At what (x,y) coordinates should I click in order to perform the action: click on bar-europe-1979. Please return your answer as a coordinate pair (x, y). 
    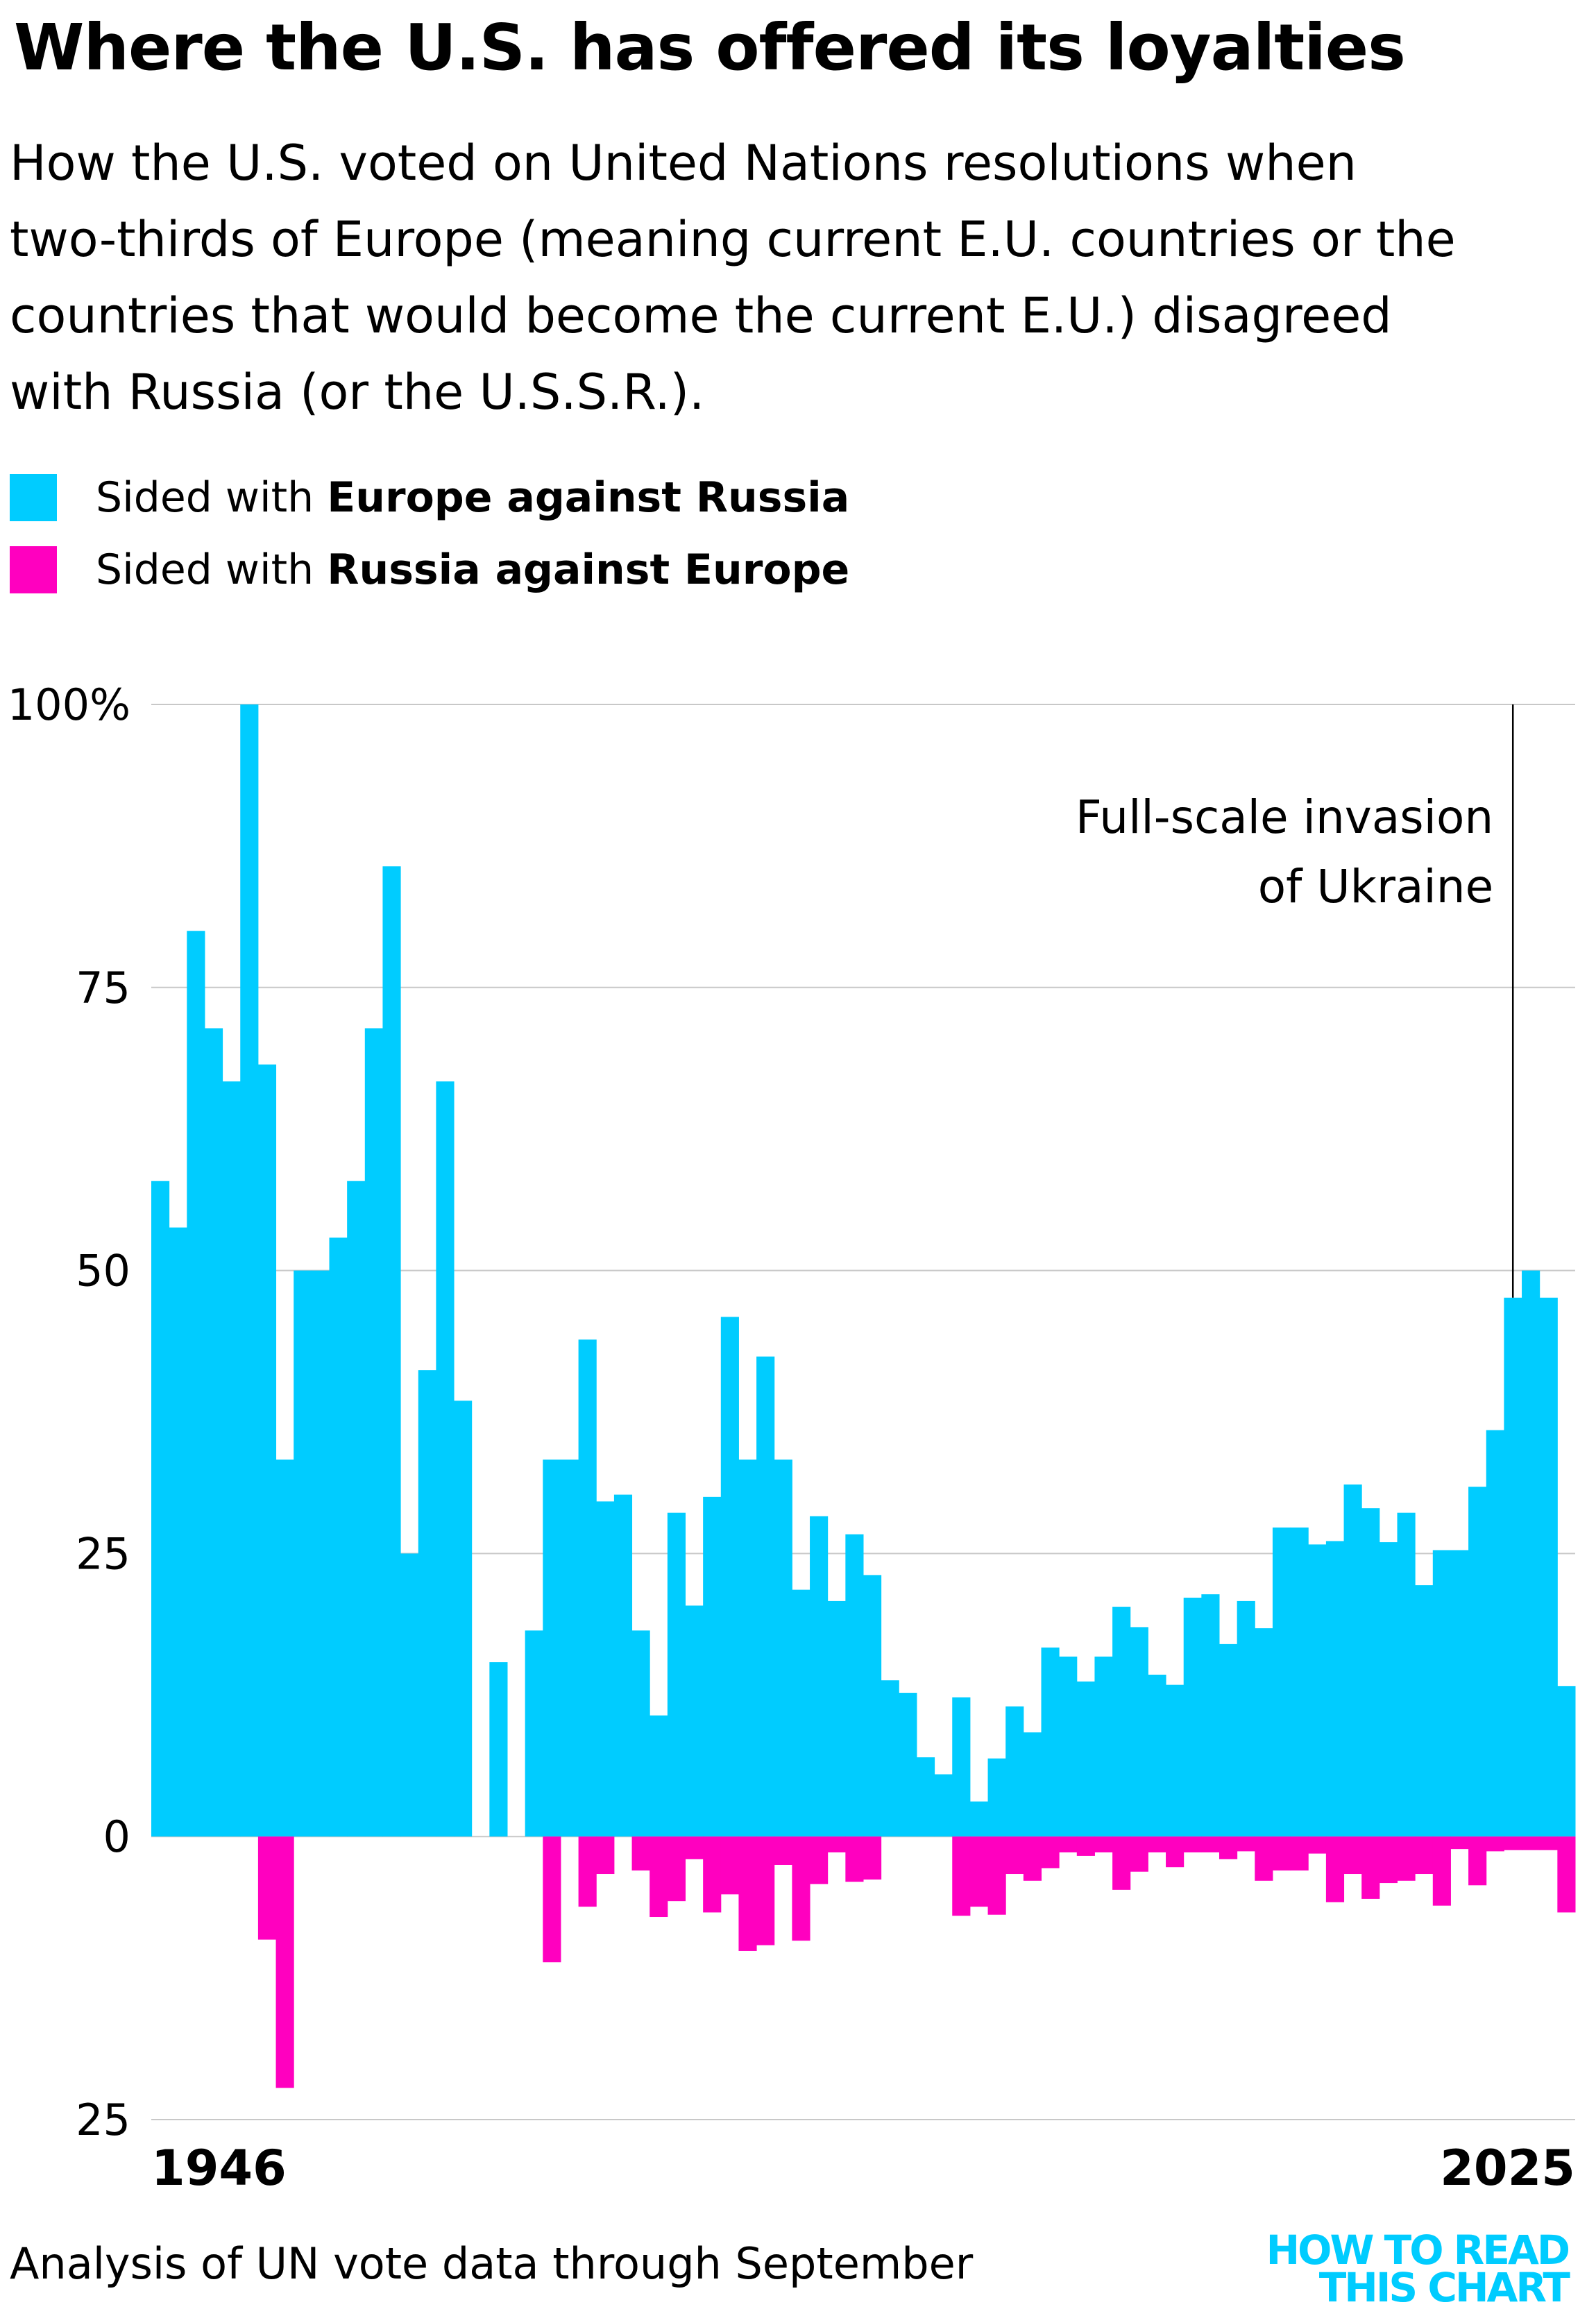
    Looking at the image, I should click on (747, 1648).